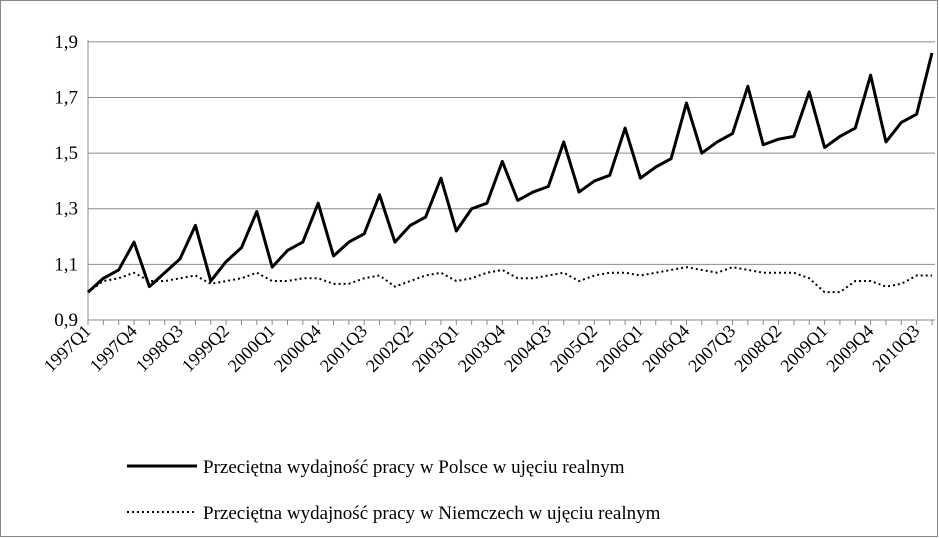 This screenshot has height=538, width=939. I want to click on y-tick-label: 0,9, so click(66, 320).